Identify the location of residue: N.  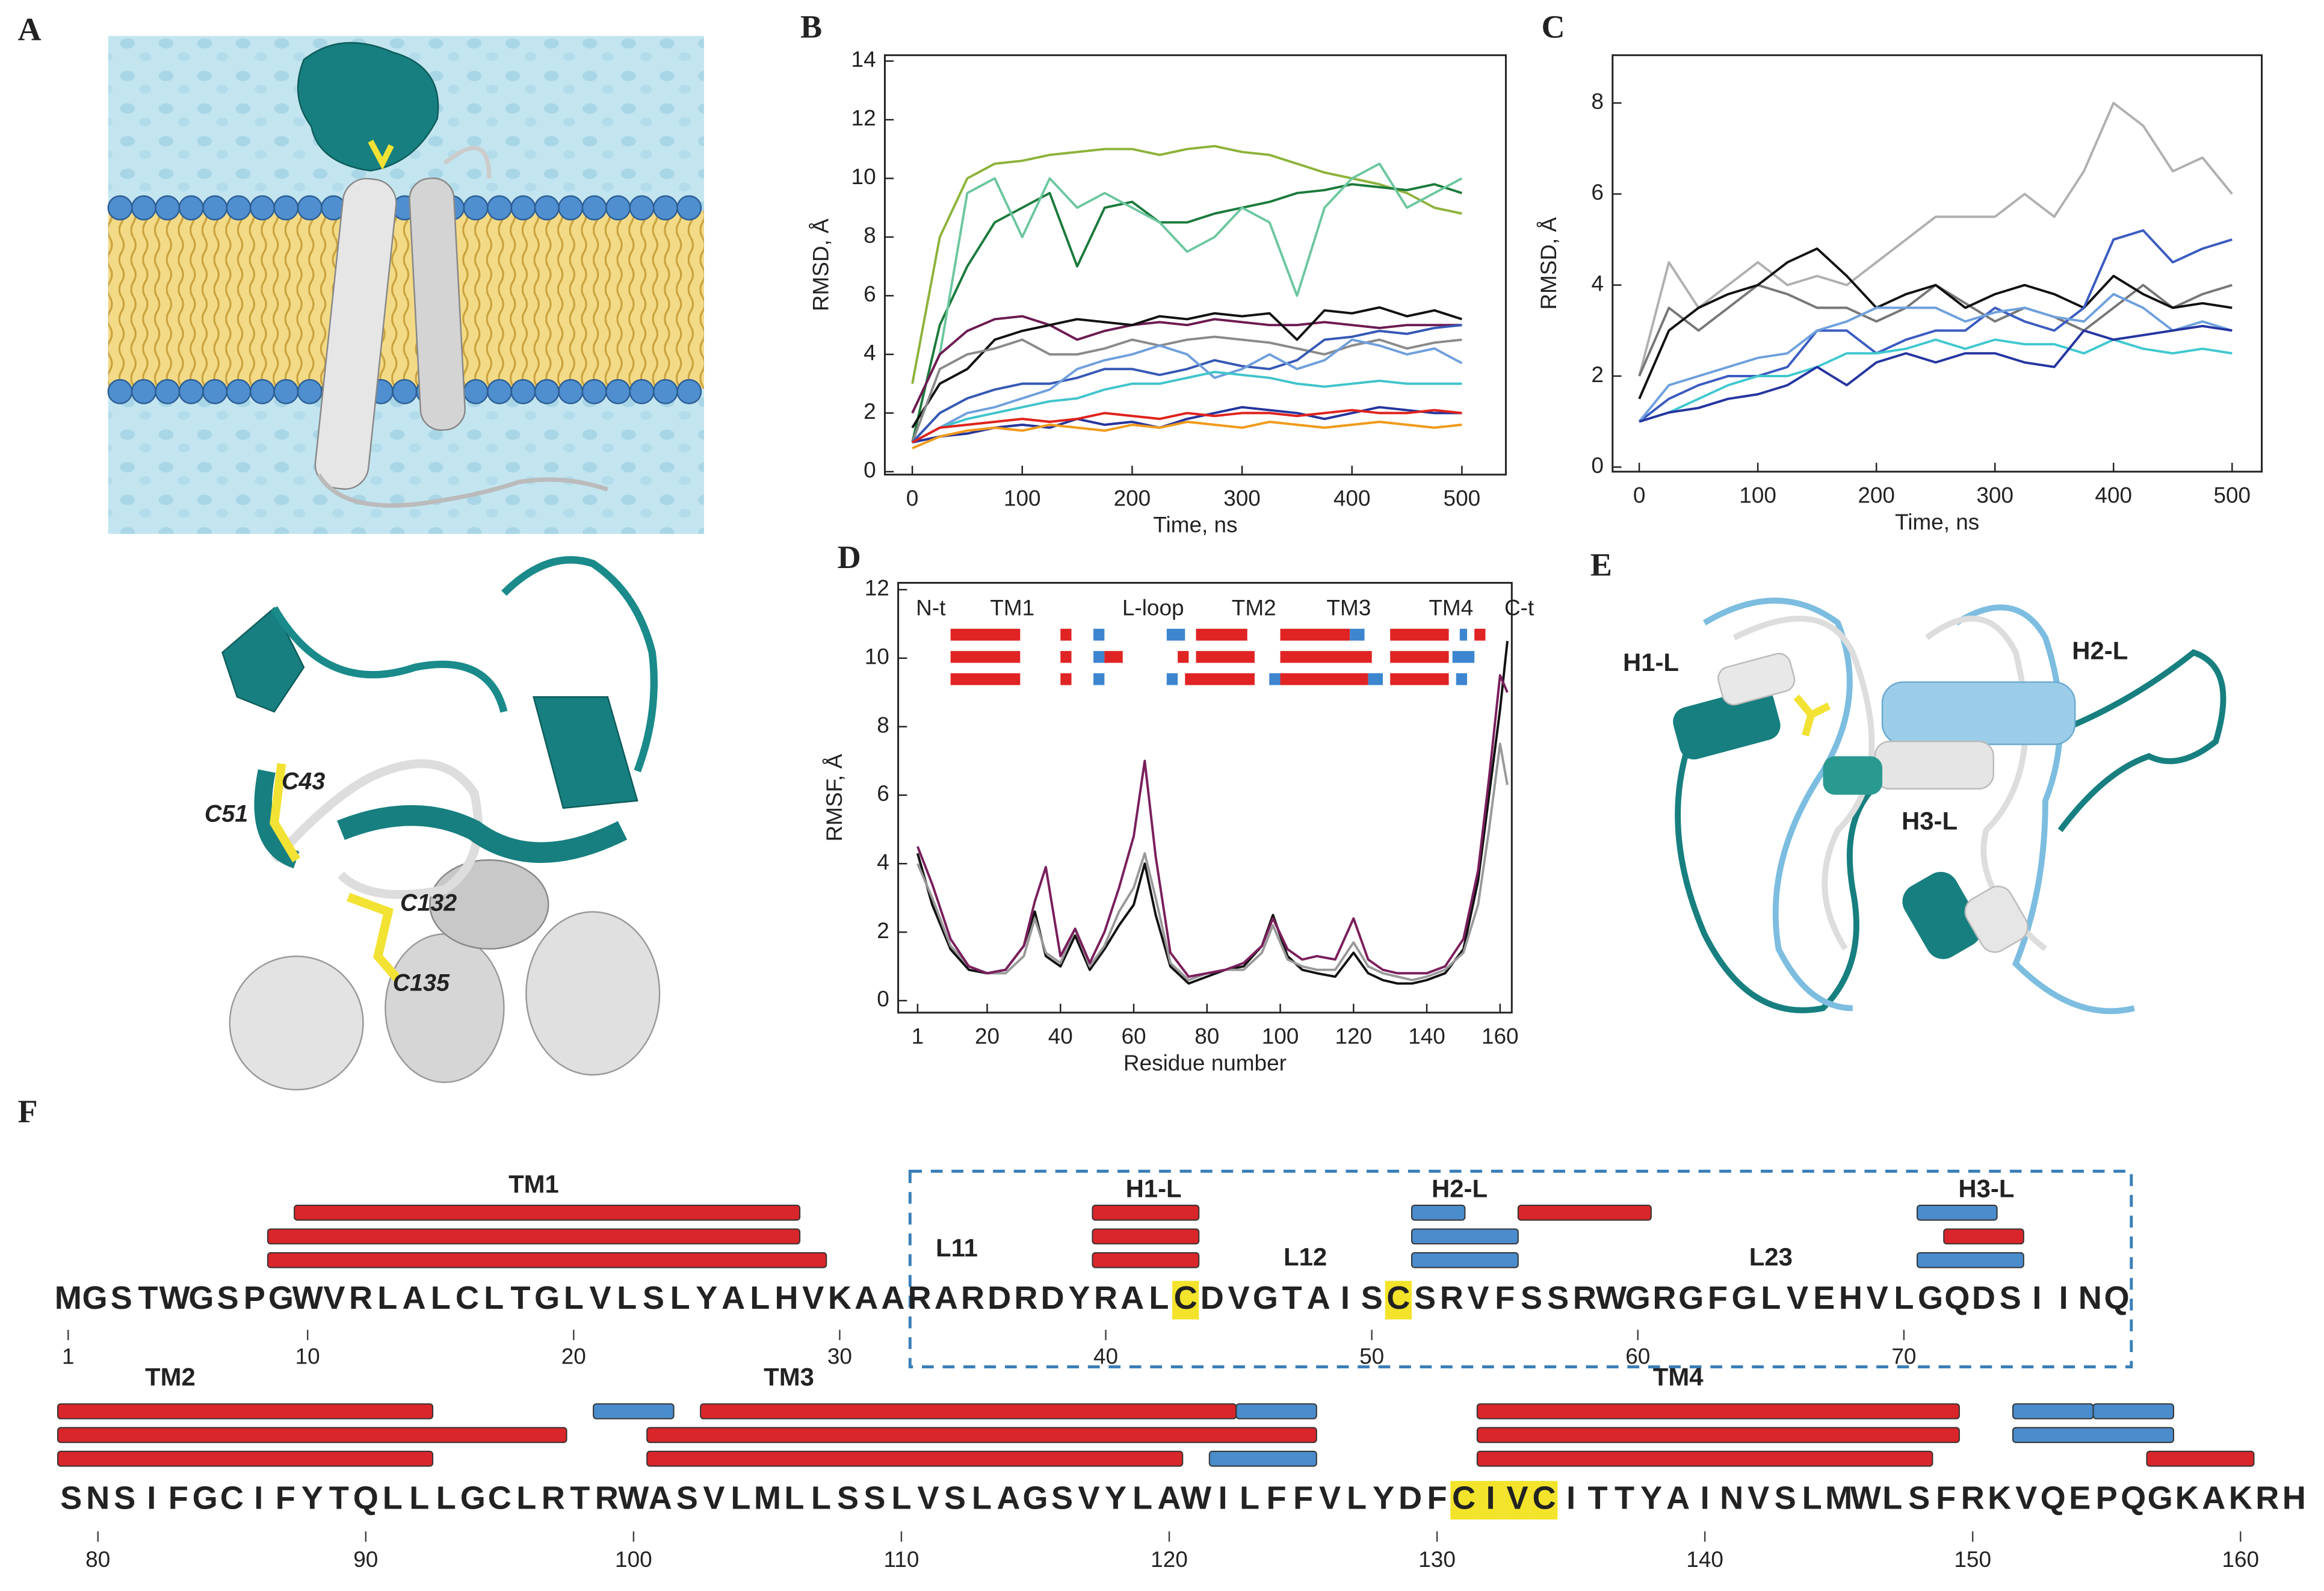
(2090, 1298).